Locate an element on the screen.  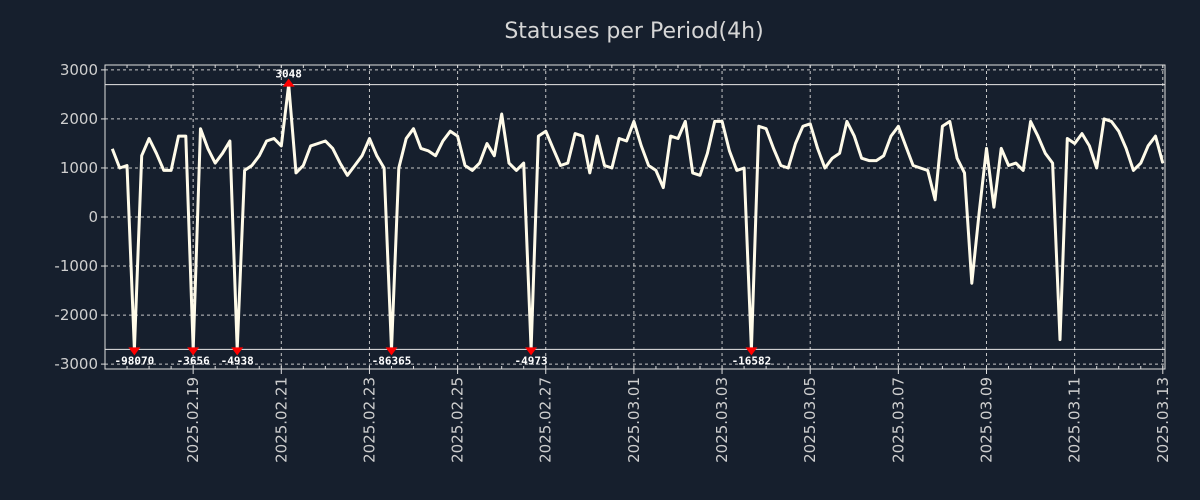
x-tick-label: 2025.02.21 is located at coordinates (281, 420).